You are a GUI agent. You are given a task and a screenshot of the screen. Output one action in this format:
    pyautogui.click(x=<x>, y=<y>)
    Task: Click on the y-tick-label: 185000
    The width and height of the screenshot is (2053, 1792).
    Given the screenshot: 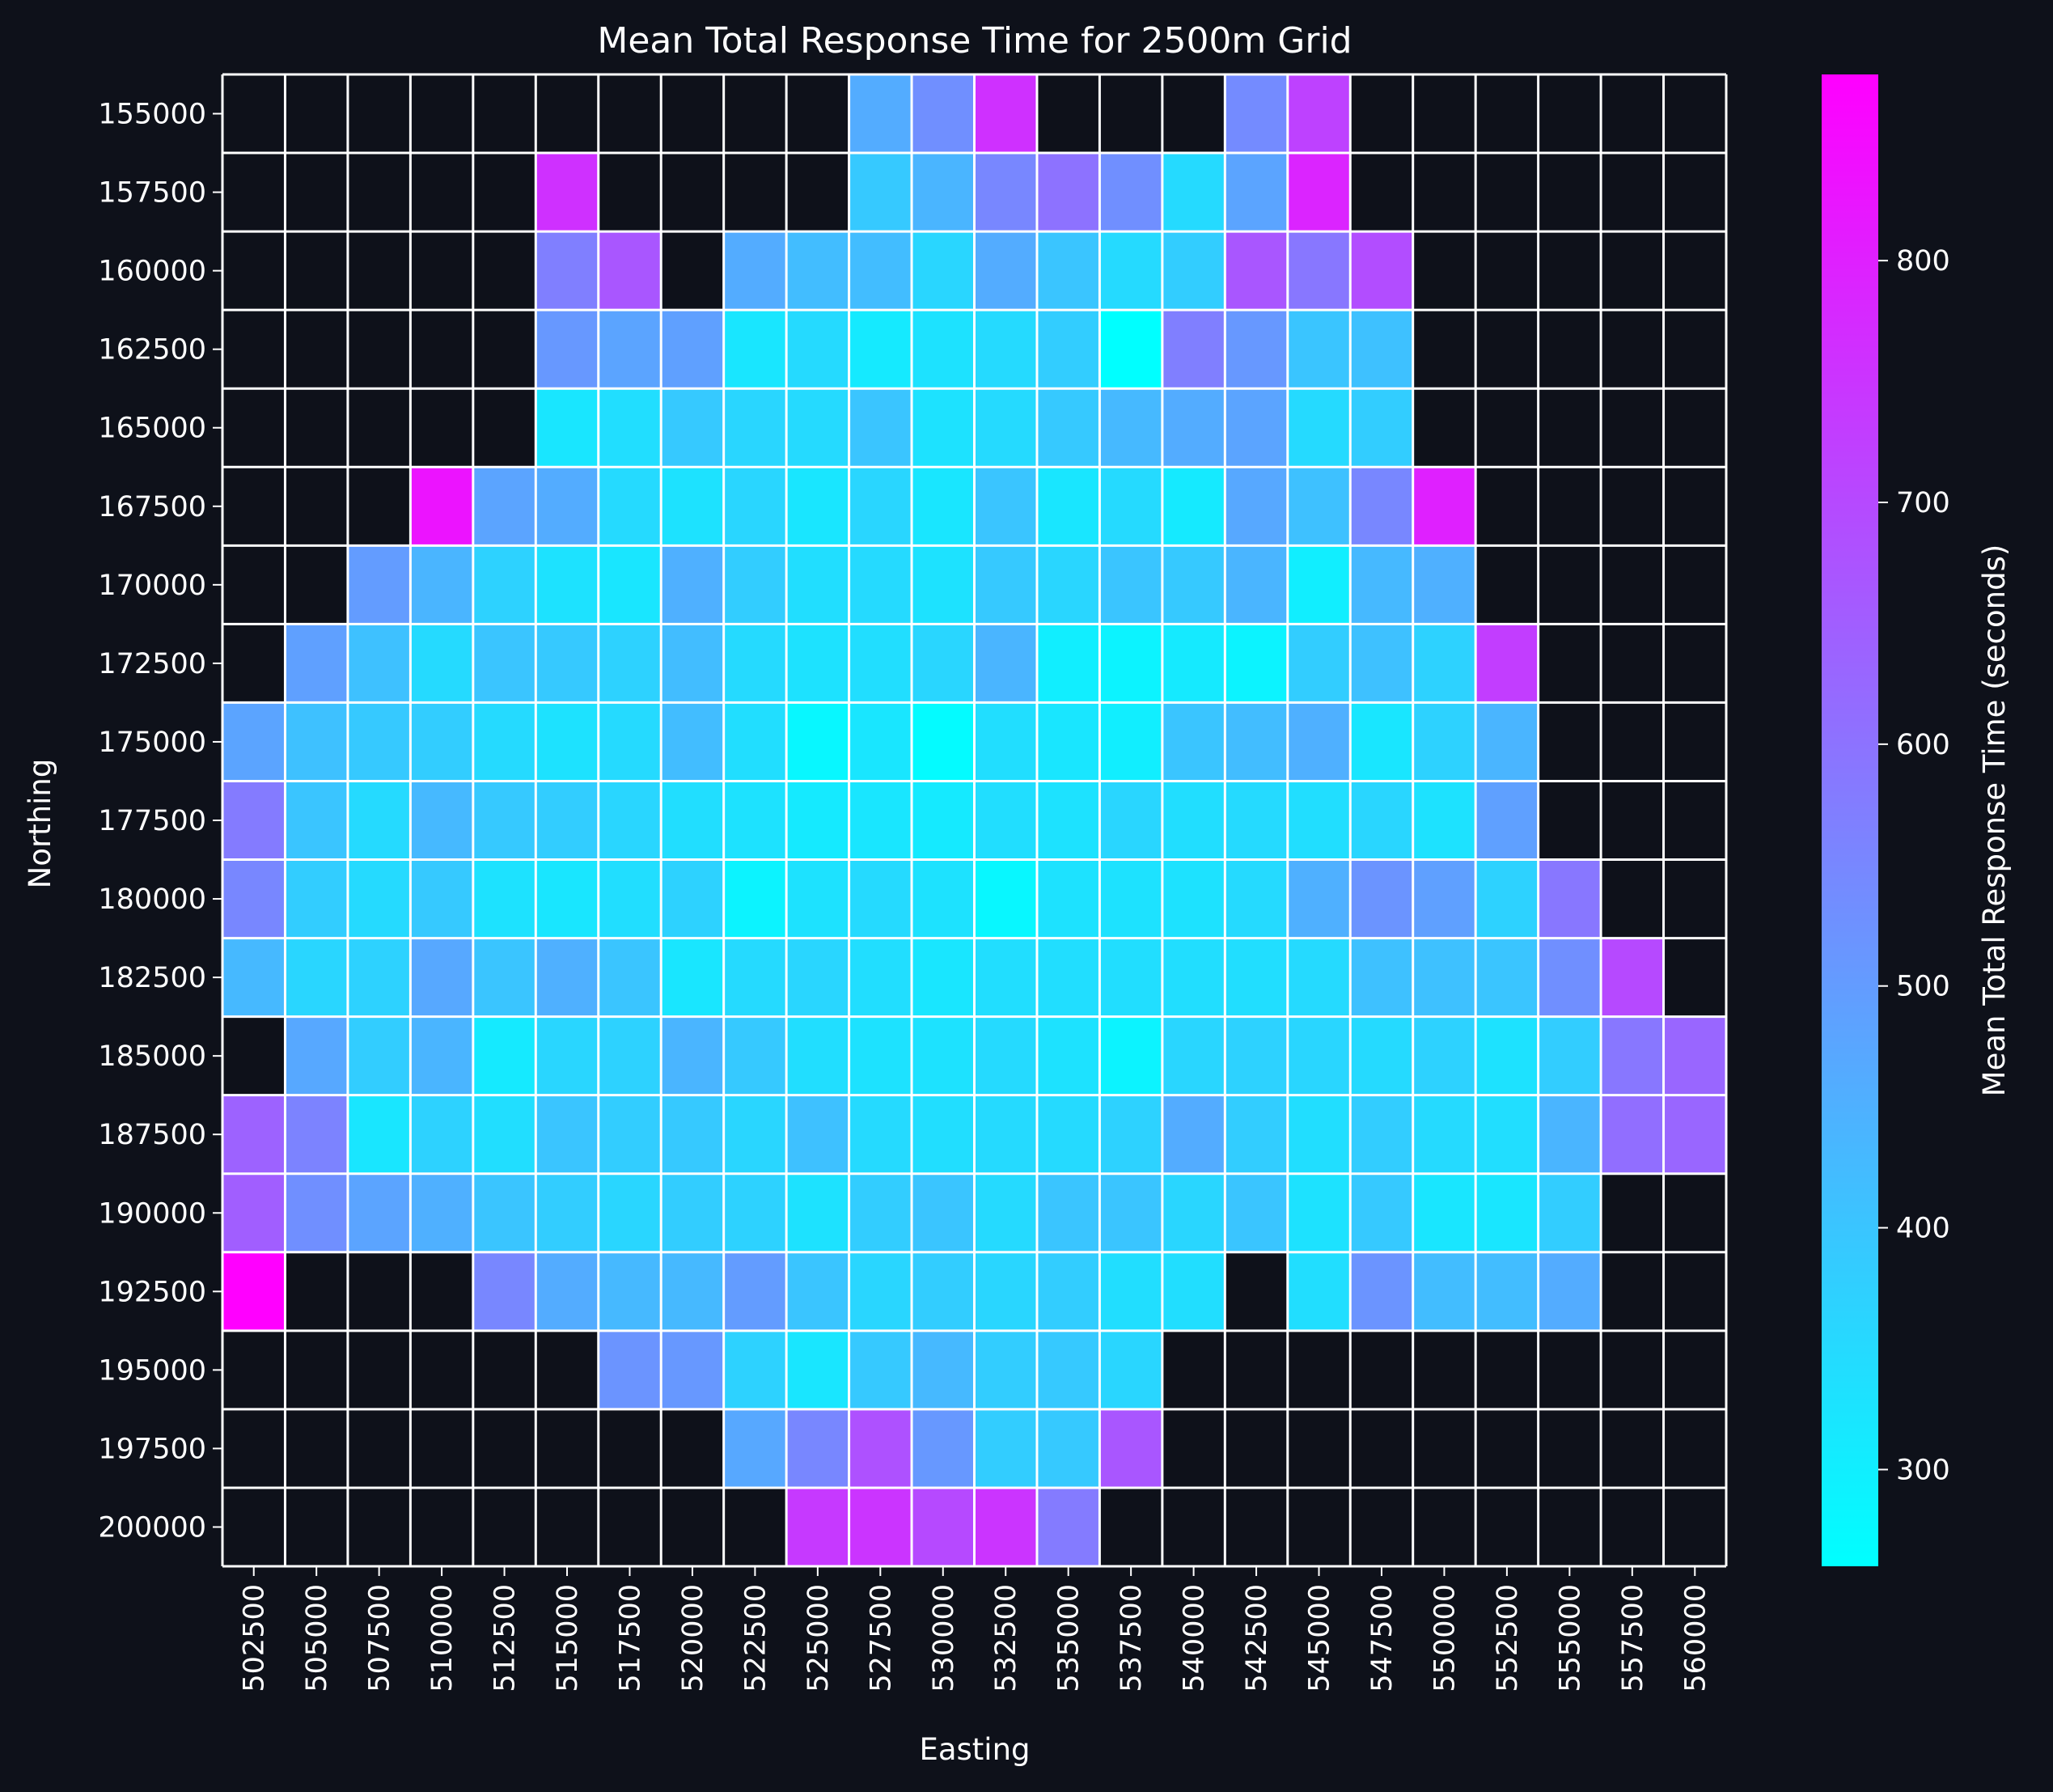 What is the action you would take?
    pyautogui.click(x=152, y=1056)
    